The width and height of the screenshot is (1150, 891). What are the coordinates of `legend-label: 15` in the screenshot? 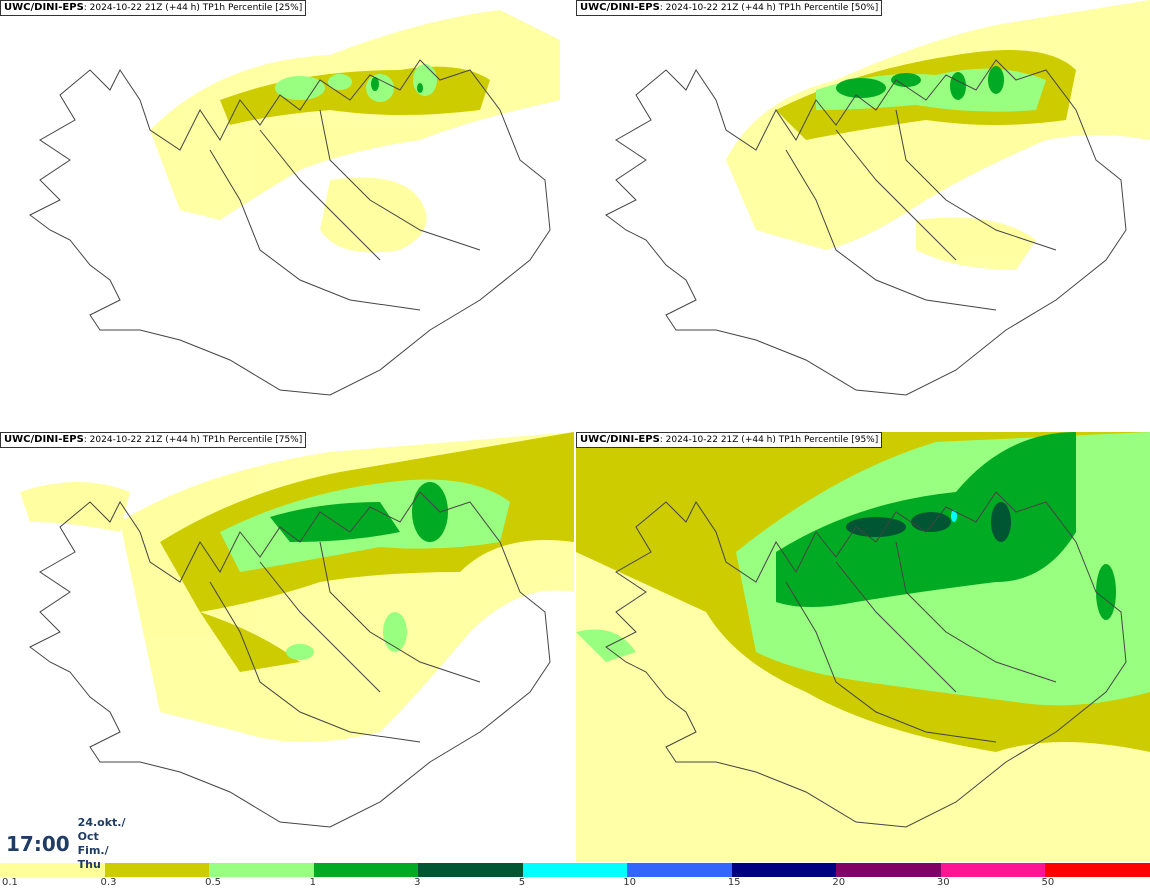 It's located at (734, 882).